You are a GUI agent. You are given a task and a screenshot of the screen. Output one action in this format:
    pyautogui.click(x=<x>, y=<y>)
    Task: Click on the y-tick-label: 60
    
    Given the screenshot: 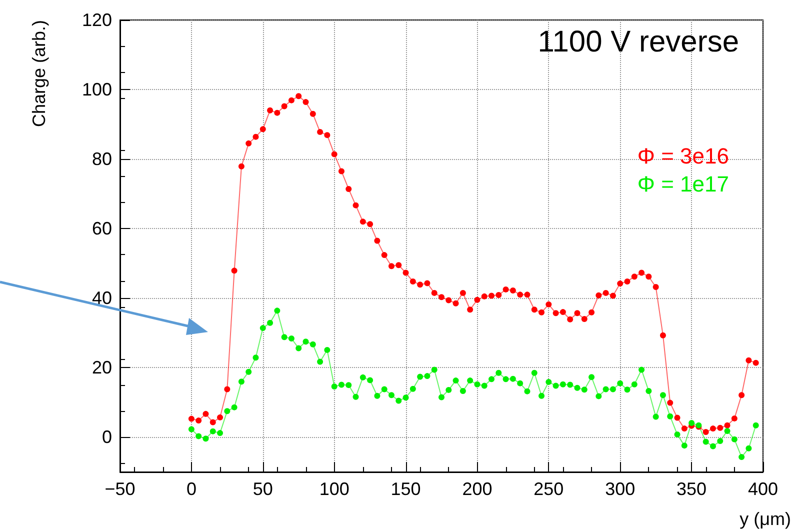 What is the action you would take?
    pyautogui.click(x=102, y=228)
    